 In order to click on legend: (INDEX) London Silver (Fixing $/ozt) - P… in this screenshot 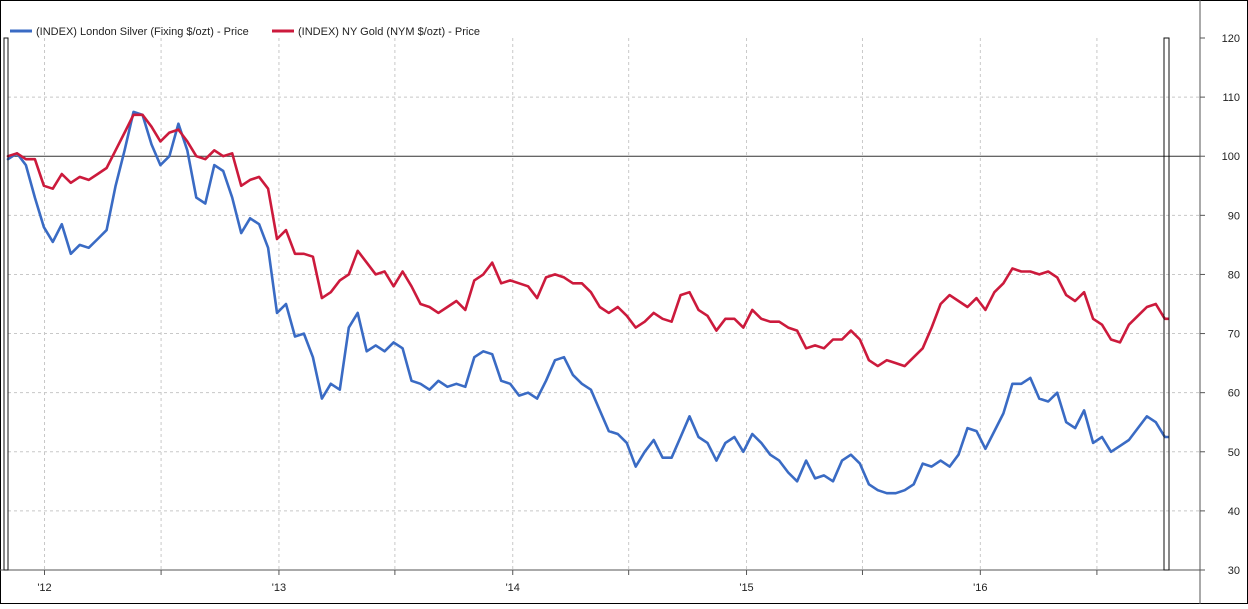, I will do `click(245, 32)`.